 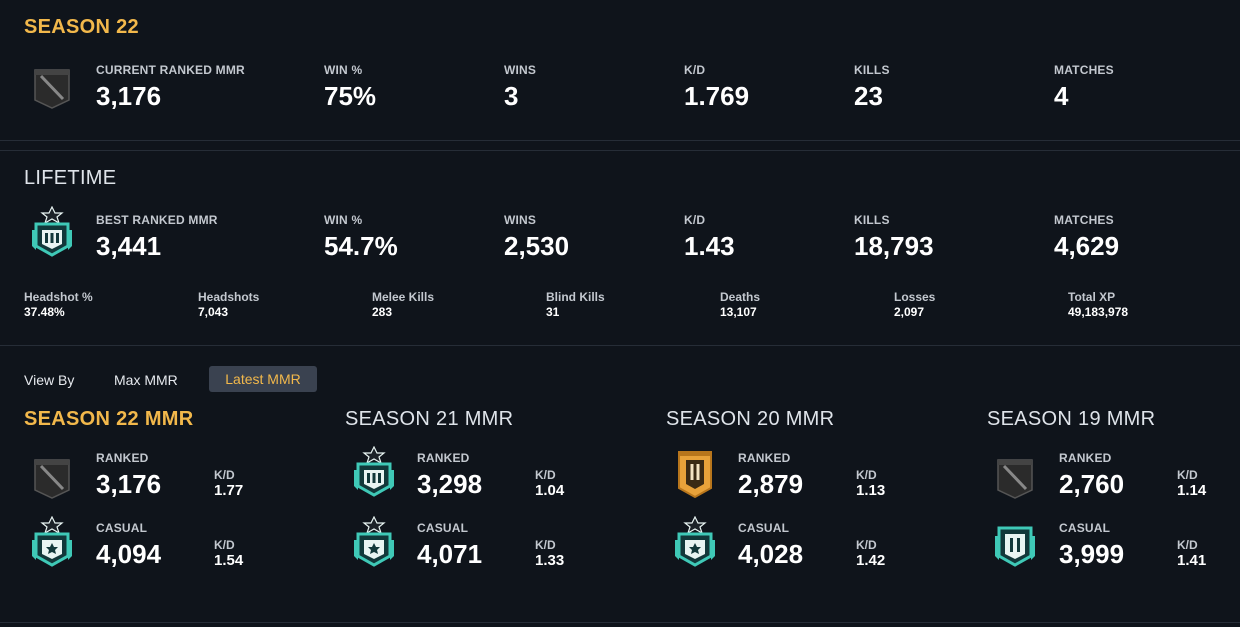 I want to click on casual-mmr-value: 4,094, so click(x=129, y=554).